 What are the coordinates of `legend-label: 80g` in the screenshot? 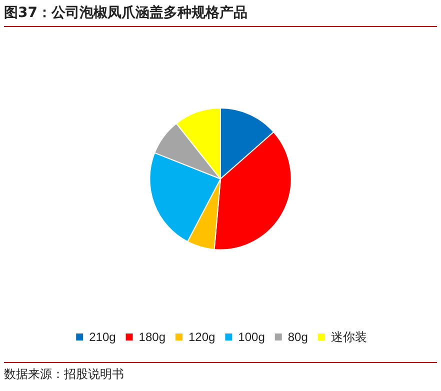 It's located at (298, 337).